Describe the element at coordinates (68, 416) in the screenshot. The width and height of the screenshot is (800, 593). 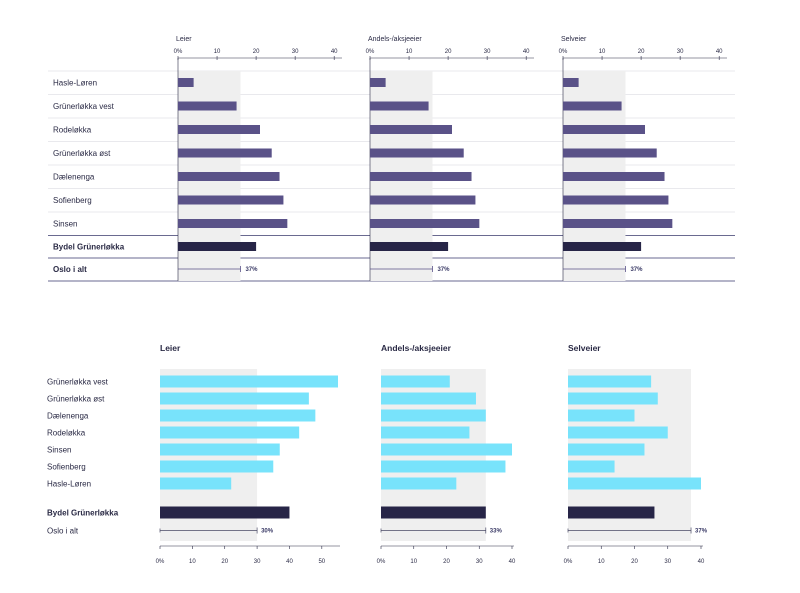
I see `category-label: Dælenenga` at that location.